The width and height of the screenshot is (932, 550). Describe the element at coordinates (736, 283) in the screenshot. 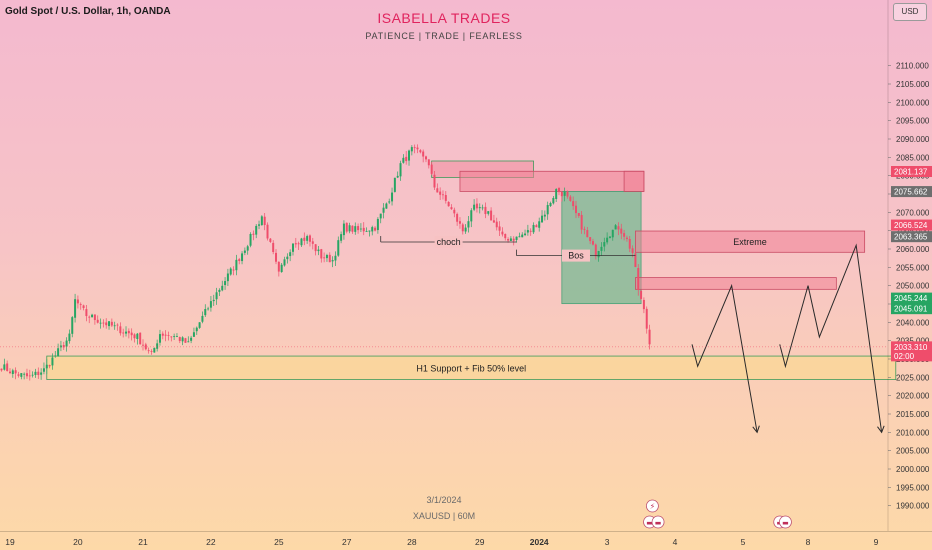

I see `zone-mid-red` at that location.